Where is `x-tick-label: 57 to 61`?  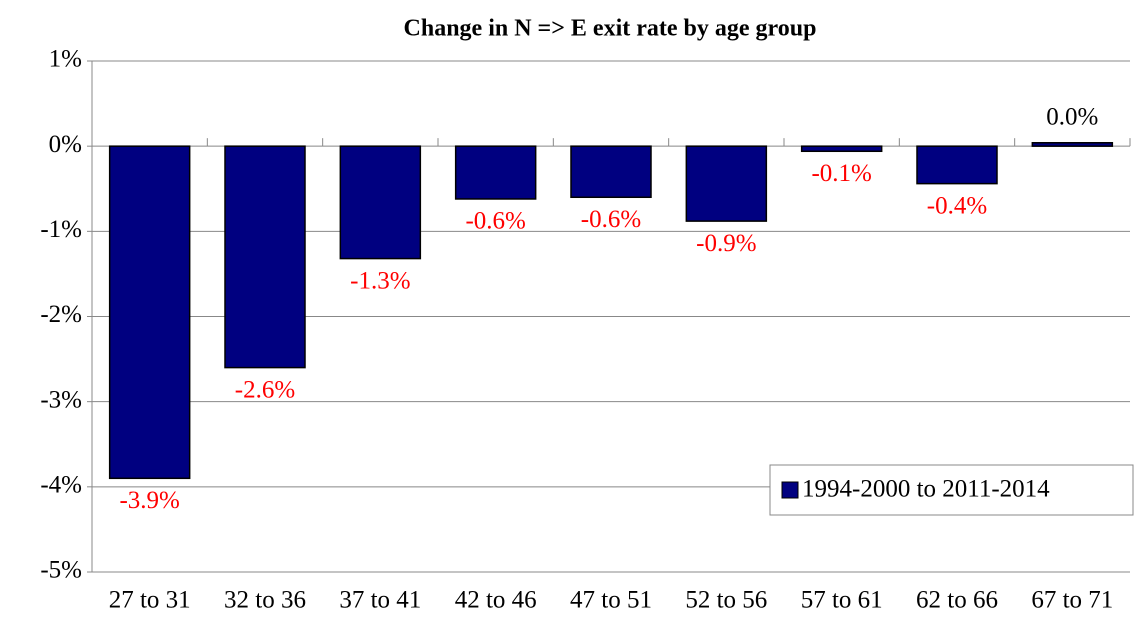 x-tick-label: 57 to 61 is located at coordinates (842, 600).